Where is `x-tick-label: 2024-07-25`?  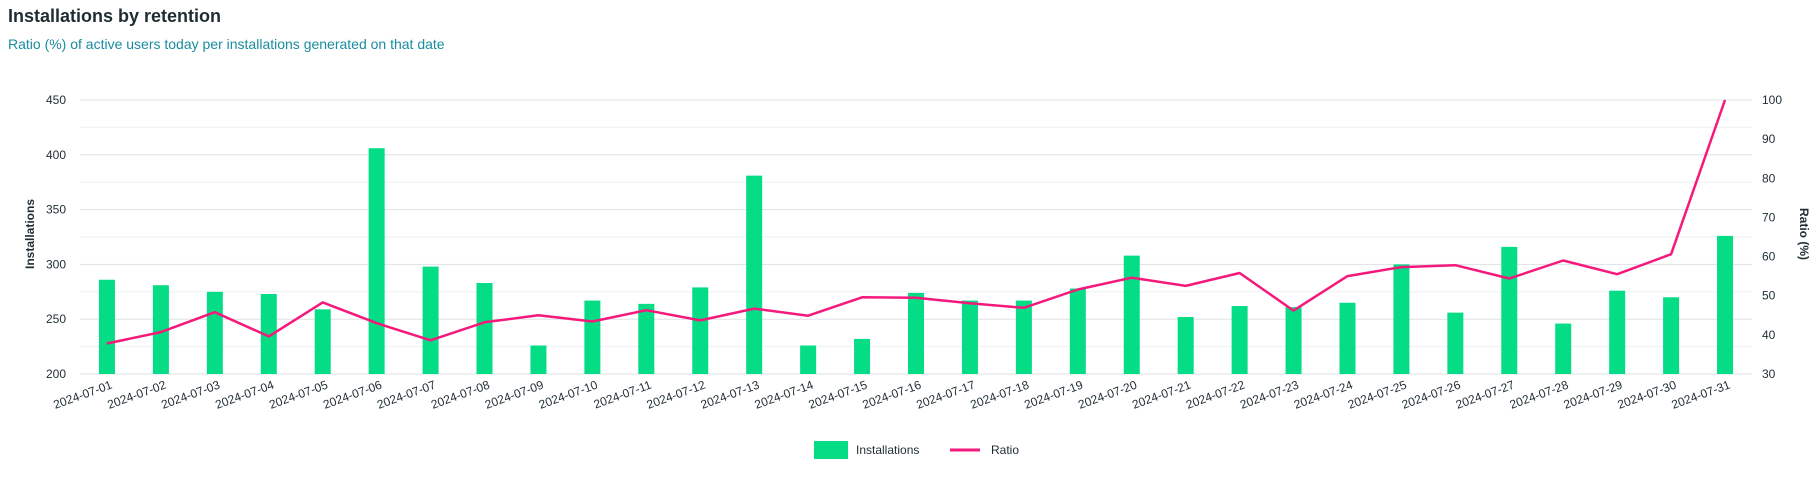 x-tick-label: 2024-07-25 is located at coordinates (1377, 395).